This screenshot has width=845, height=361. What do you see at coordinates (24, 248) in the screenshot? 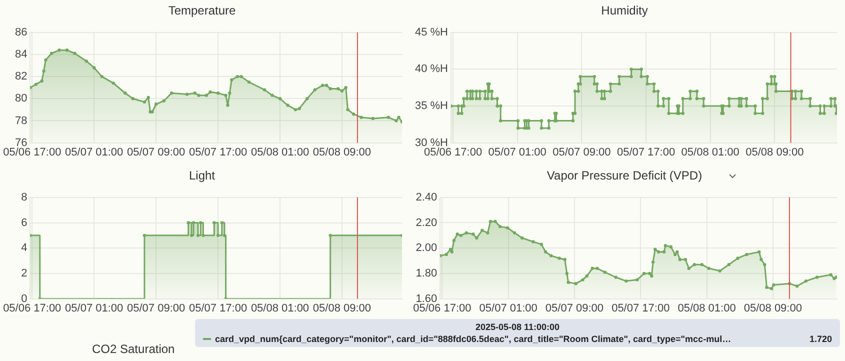
I see `y-tick-label: 4` at bounding box center [24, 248].